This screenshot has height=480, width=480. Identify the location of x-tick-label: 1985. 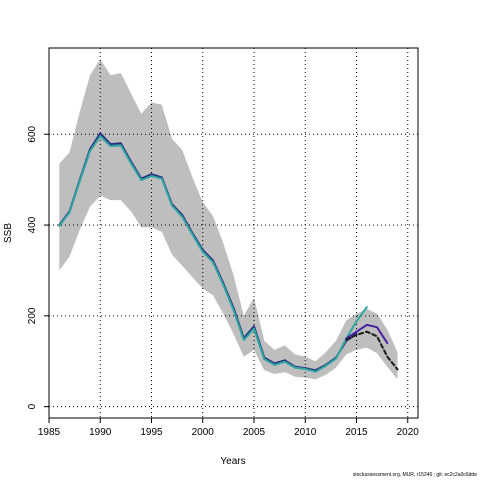
(49, 432).